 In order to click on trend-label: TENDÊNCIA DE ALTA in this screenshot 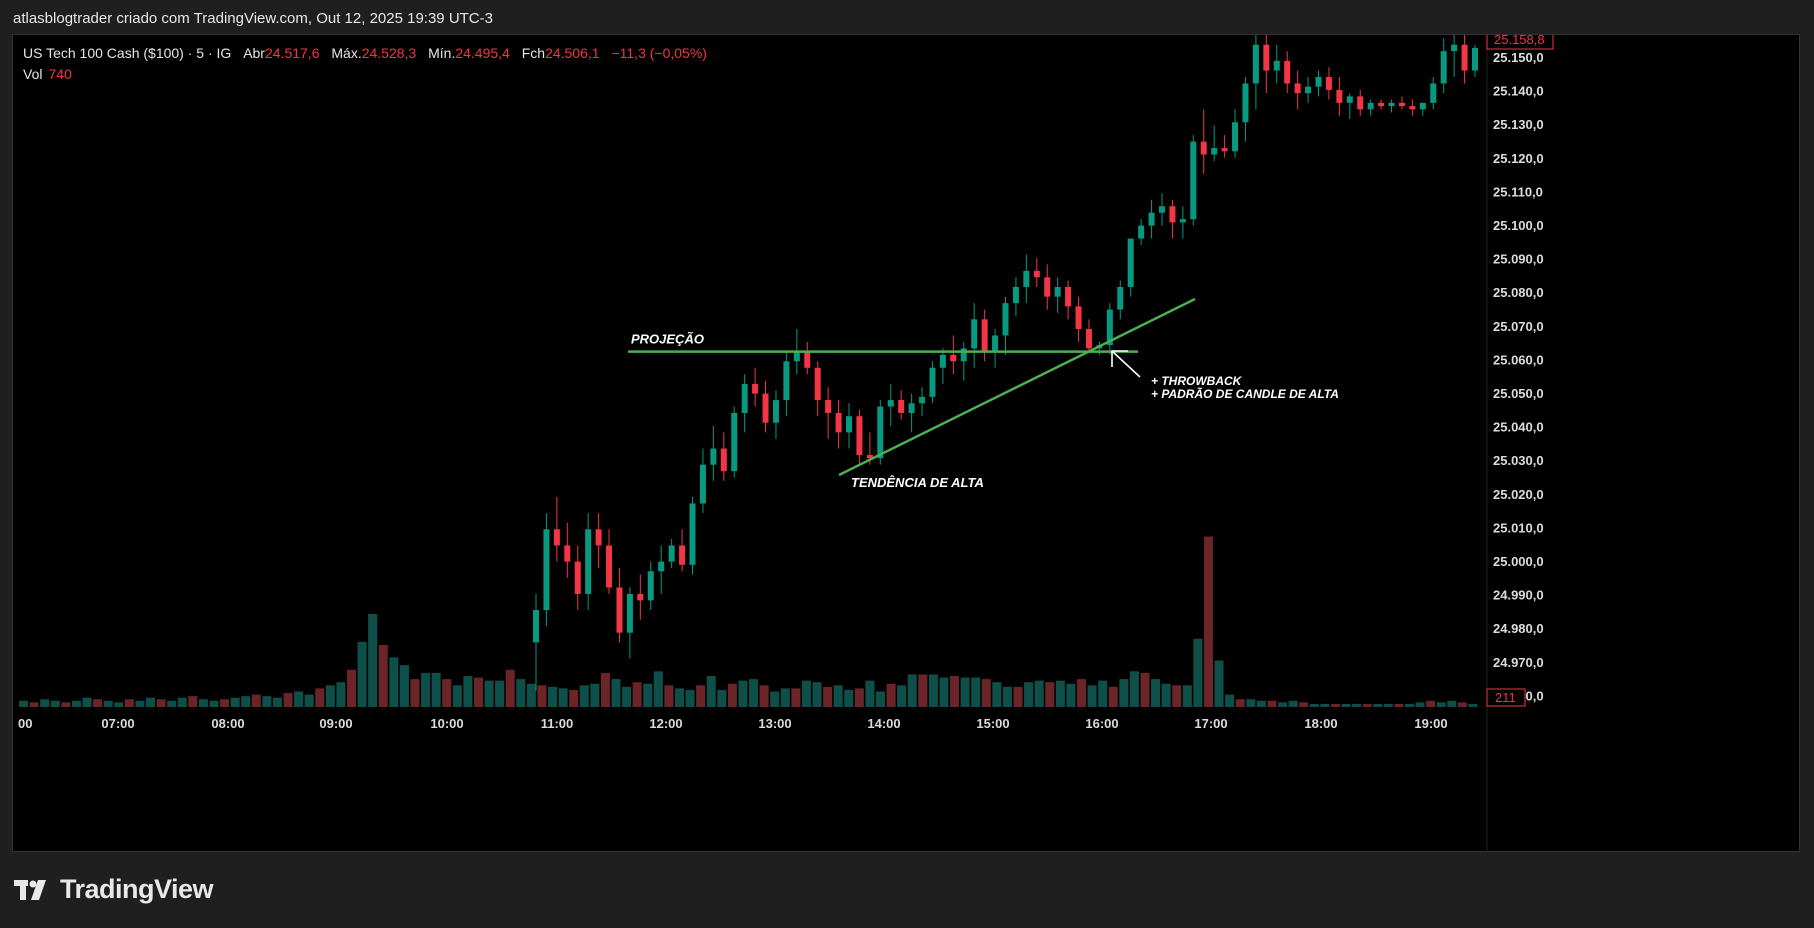, I will do `click(917, 482)`.